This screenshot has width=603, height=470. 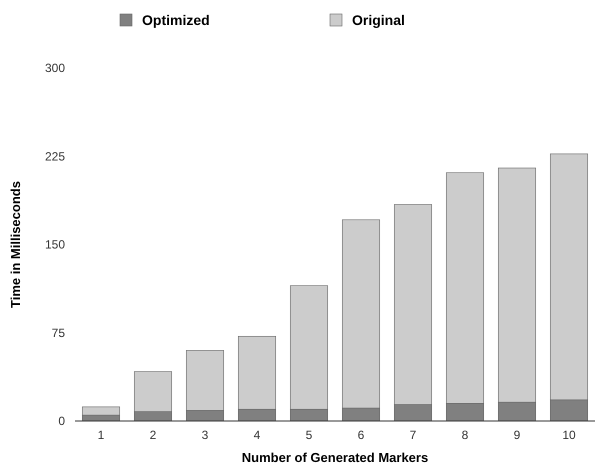 What do you see at coordinates (569, 435) in the screenshot?
I see `x-tick-label: 10` at bounding box center [569, 435].